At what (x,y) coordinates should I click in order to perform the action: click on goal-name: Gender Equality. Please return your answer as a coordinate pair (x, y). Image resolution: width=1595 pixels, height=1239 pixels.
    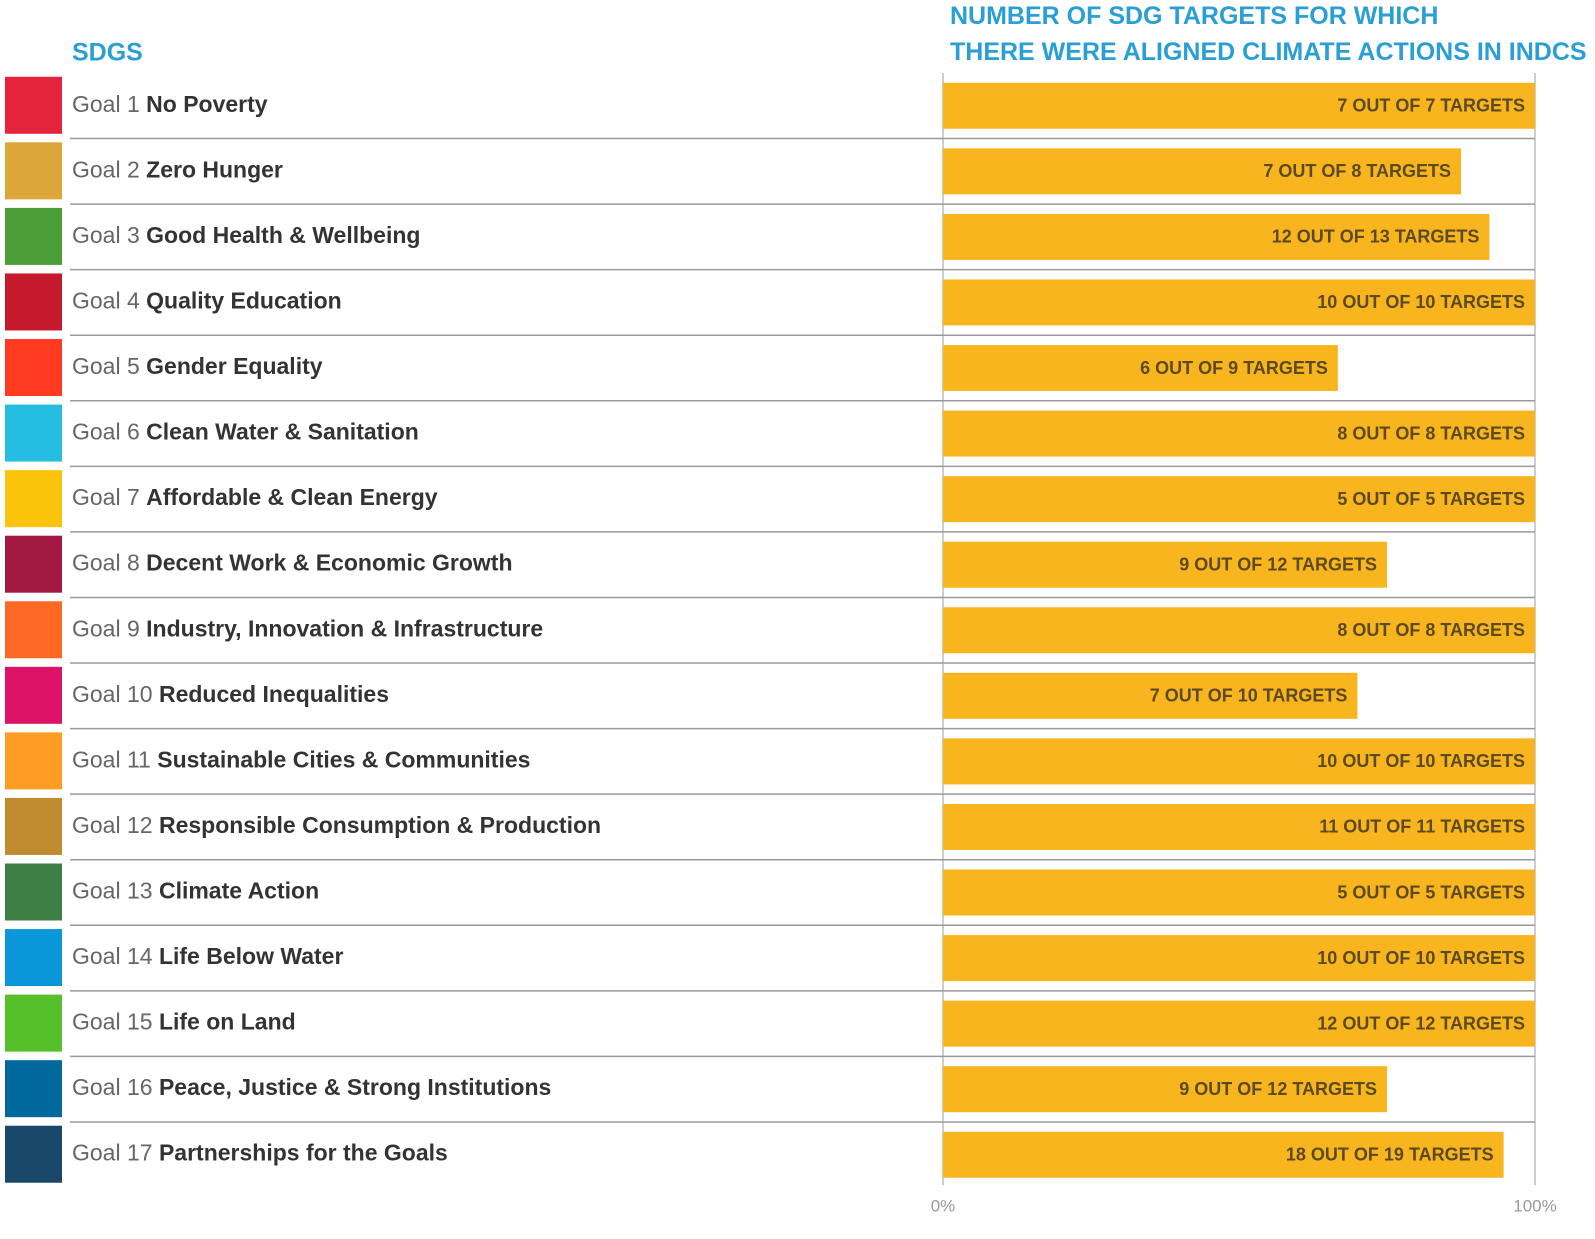
    Looking at the image, I should click on (234, 366).